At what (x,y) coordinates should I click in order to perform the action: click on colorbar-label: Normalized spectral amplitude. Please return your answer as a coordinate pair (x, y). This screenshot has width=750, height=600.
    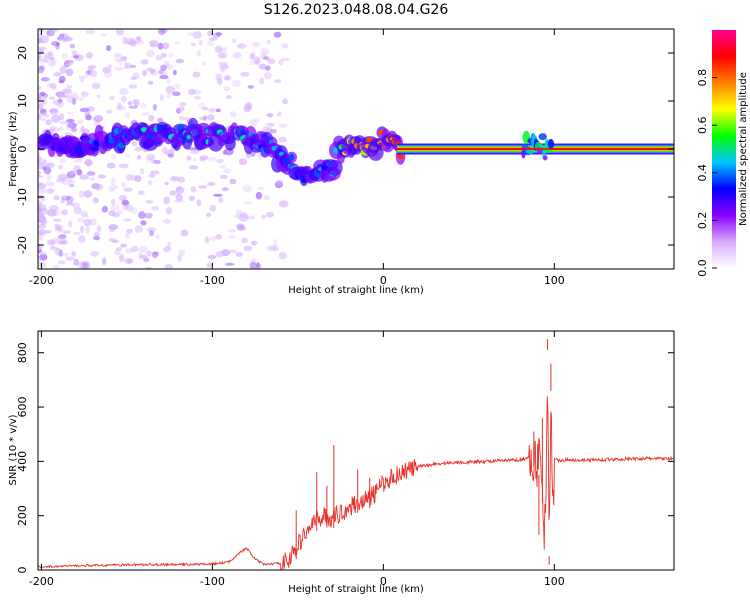
    Looking at the image, I should click on (743, 149).